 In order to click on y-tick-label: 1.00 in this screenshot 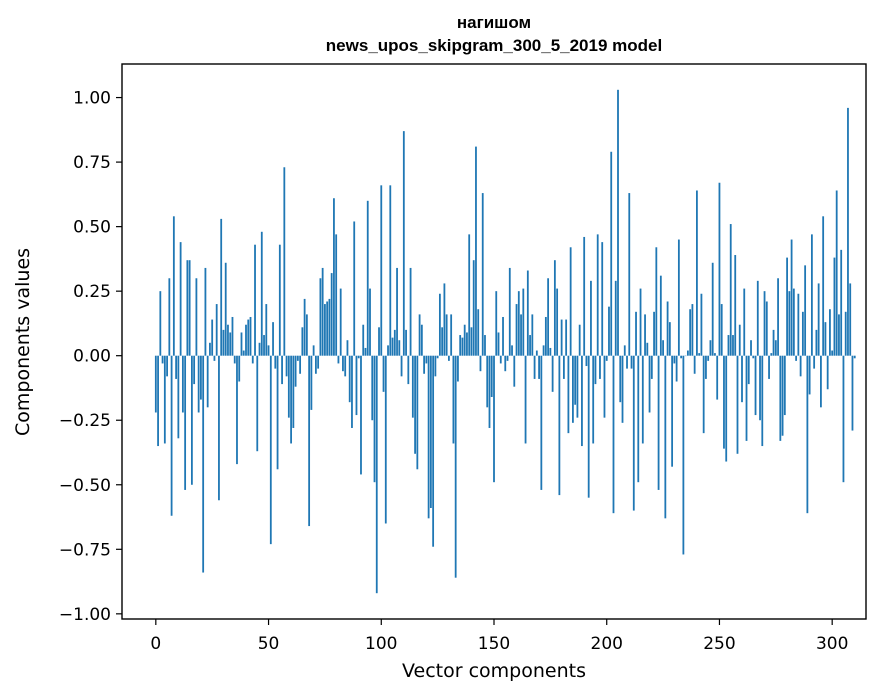, I will do `click(92, 99)`.